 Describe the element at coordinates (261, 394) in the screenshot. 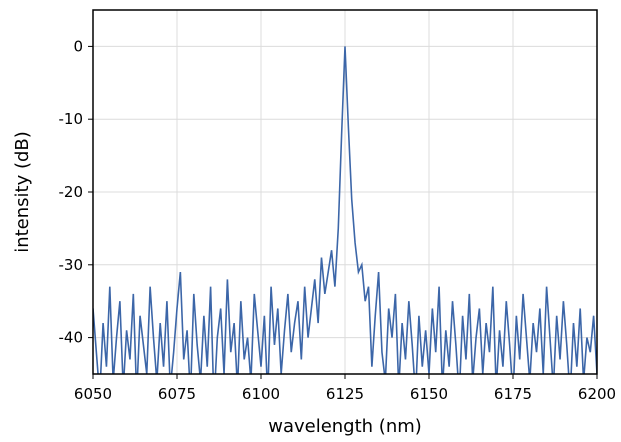

I see `x-tick-label: 6100` at that location.